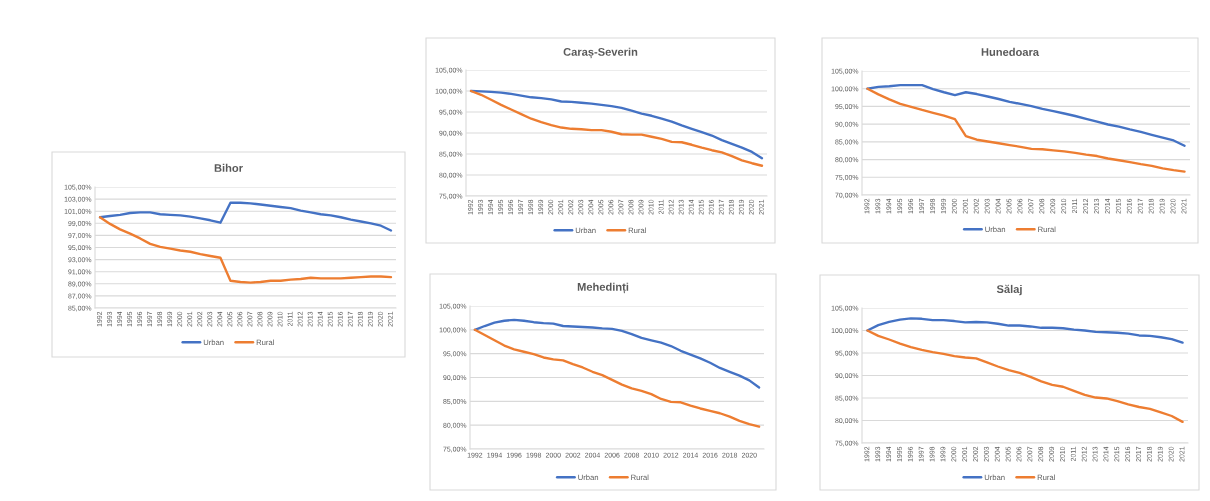 This screenshot has height=501, width=1210. I want to click on chart-title: Caraș-Severin, so click(600, 53).